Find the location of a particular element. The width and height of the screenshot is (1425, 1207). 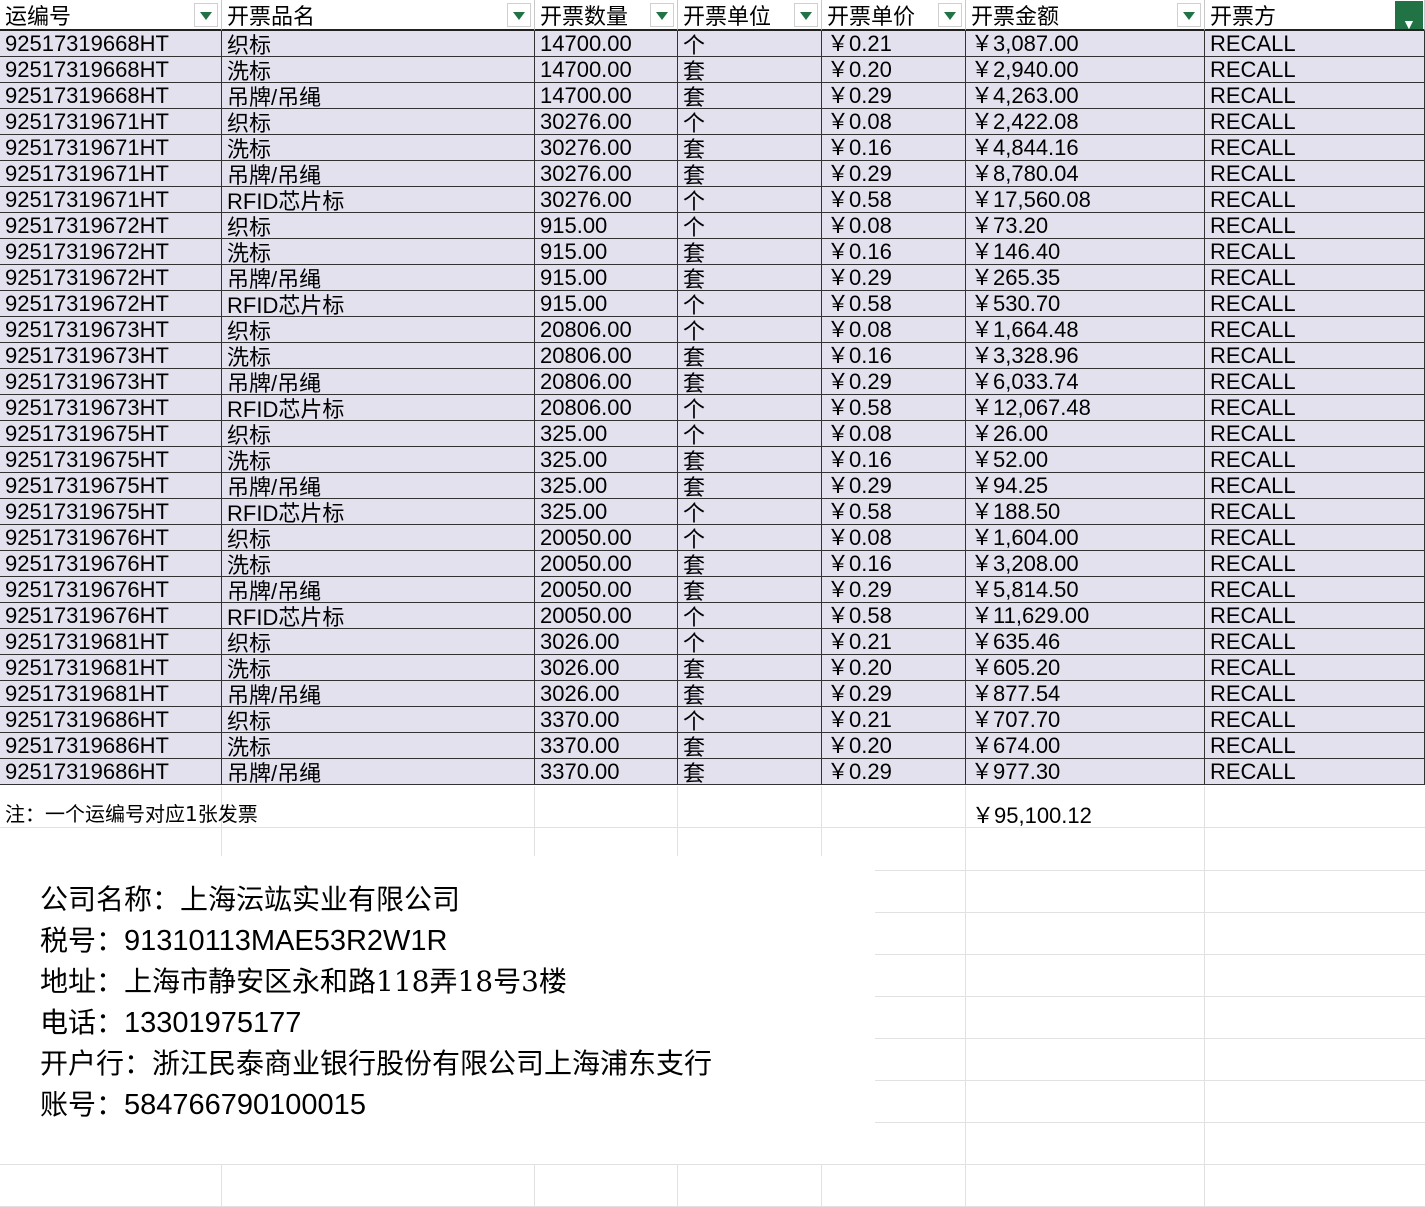

column-header-quantity: 开票数量 is located at coordinates (606, 15).